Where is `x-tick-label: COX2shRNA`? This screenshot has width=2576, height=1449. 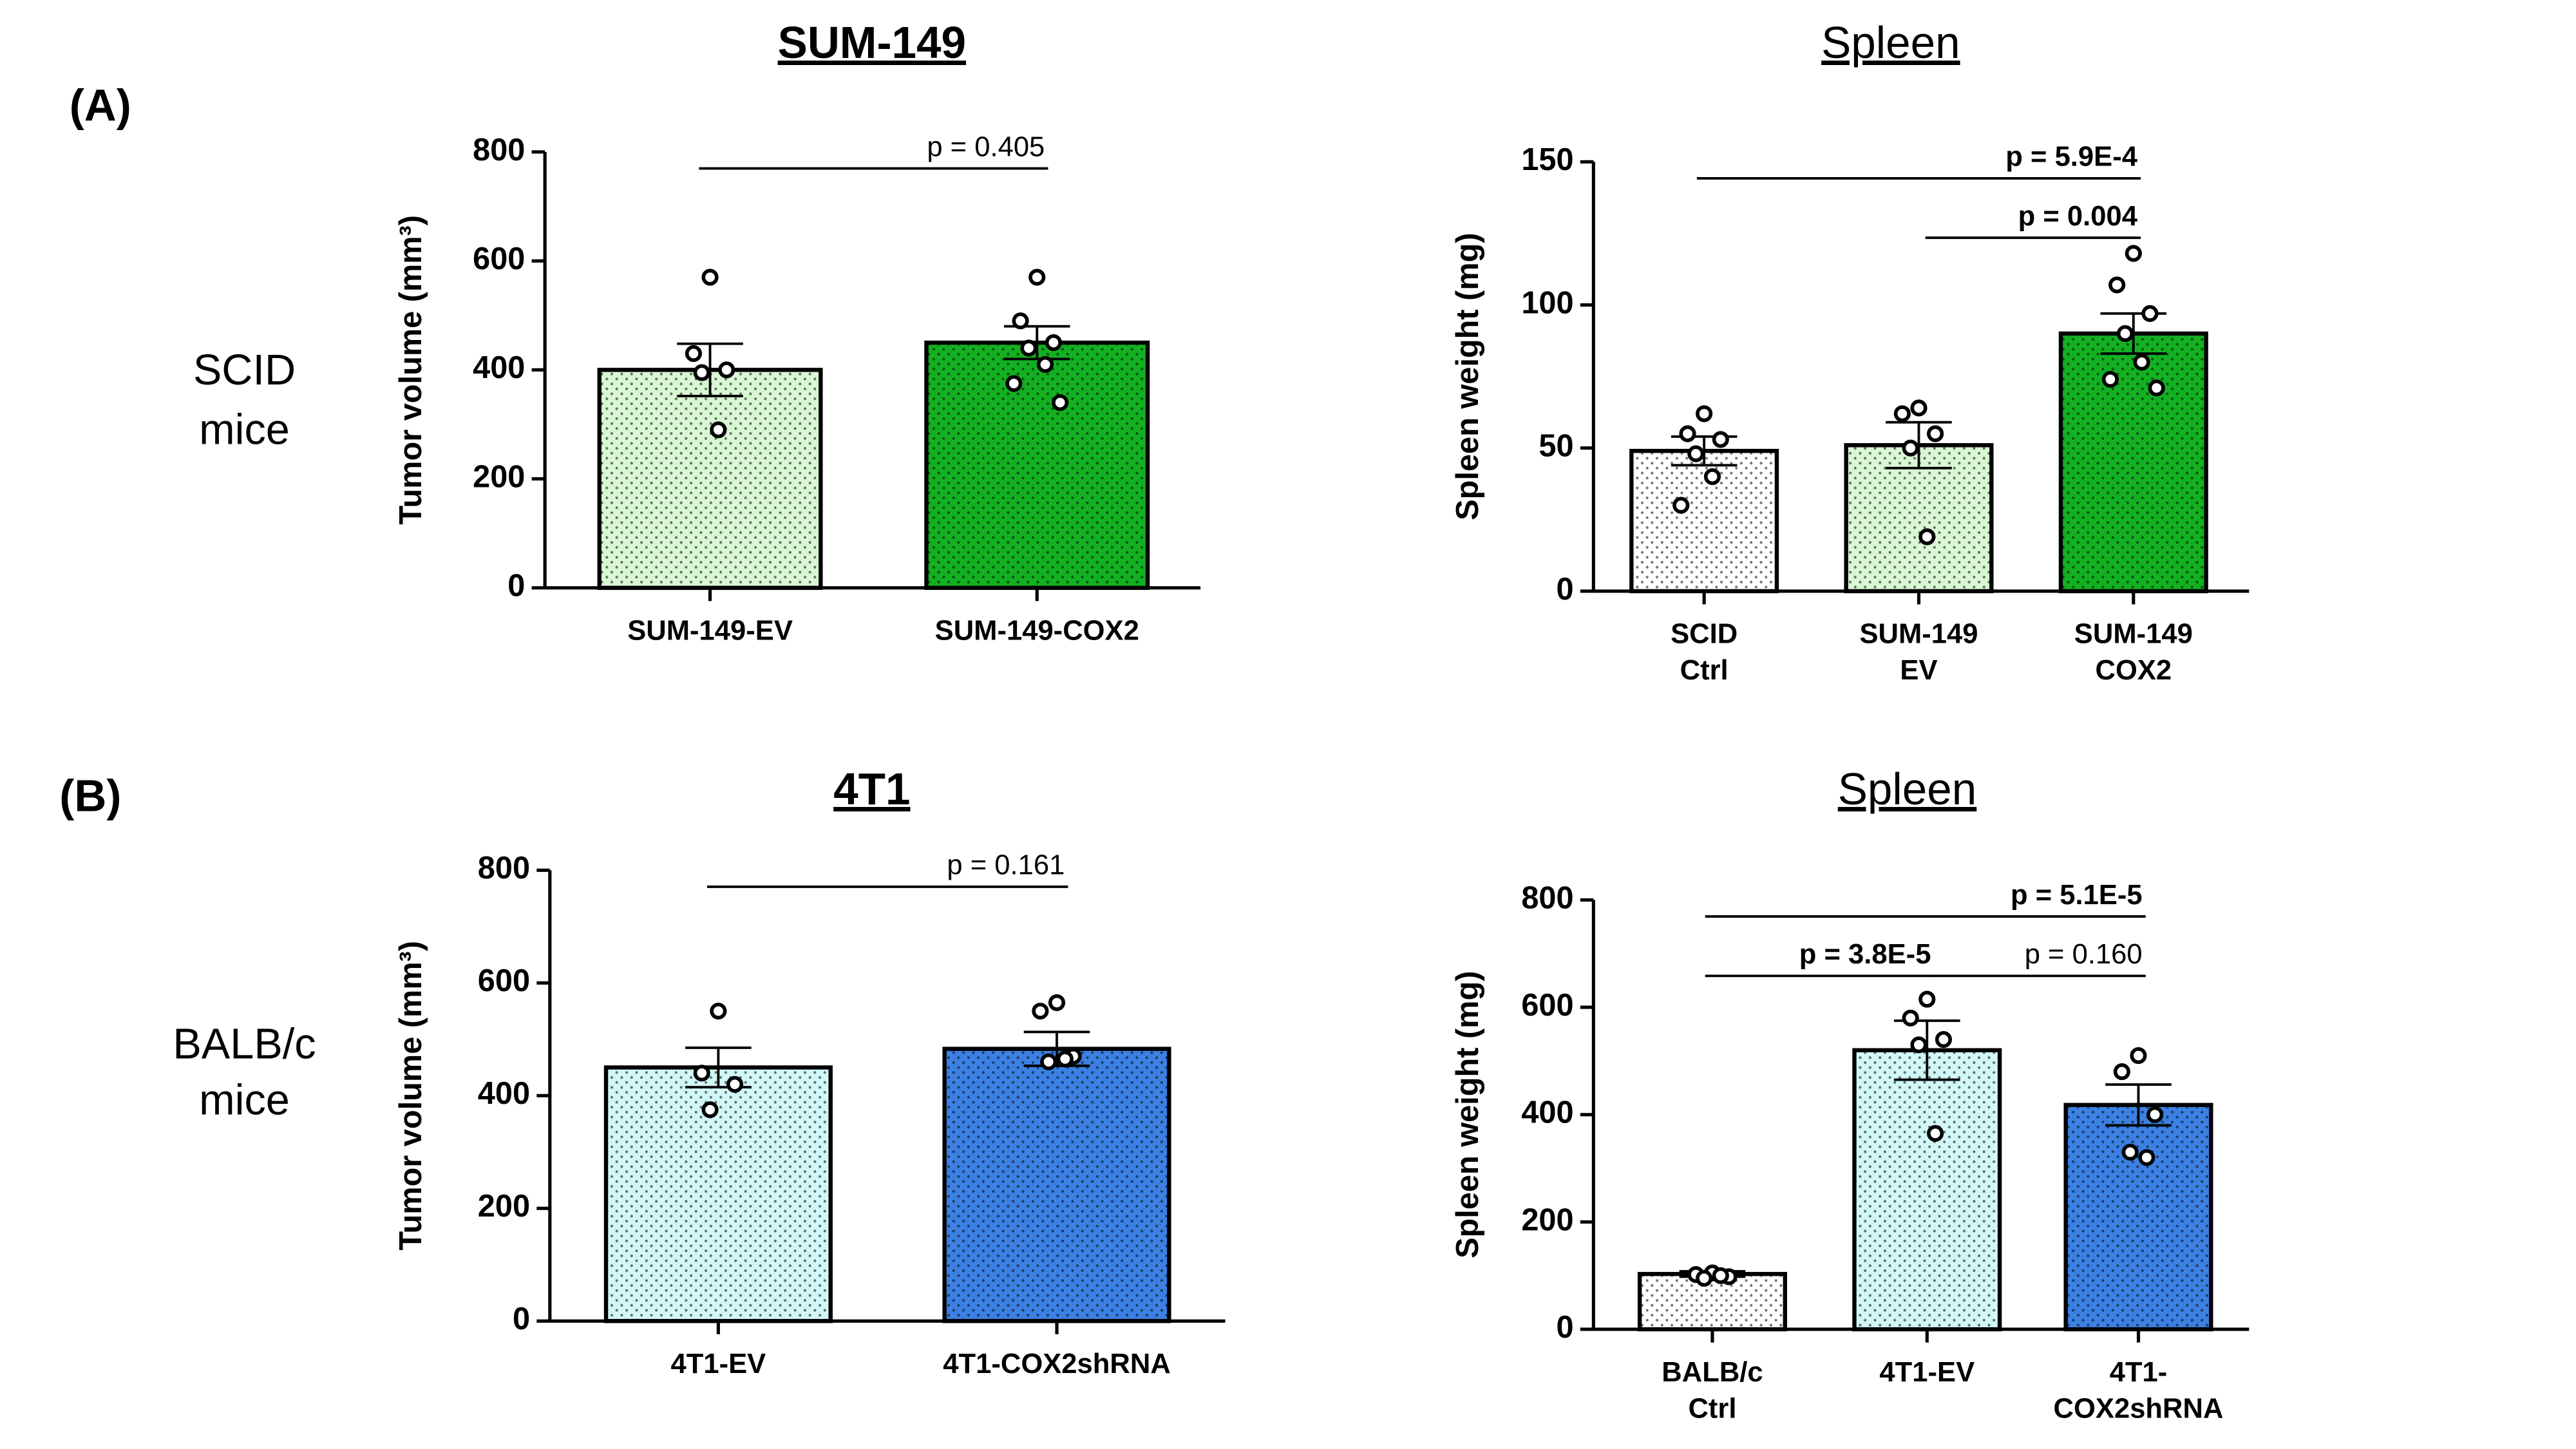
x-tick-label: COX2shRNA is located at coordinates (2139, 1409).